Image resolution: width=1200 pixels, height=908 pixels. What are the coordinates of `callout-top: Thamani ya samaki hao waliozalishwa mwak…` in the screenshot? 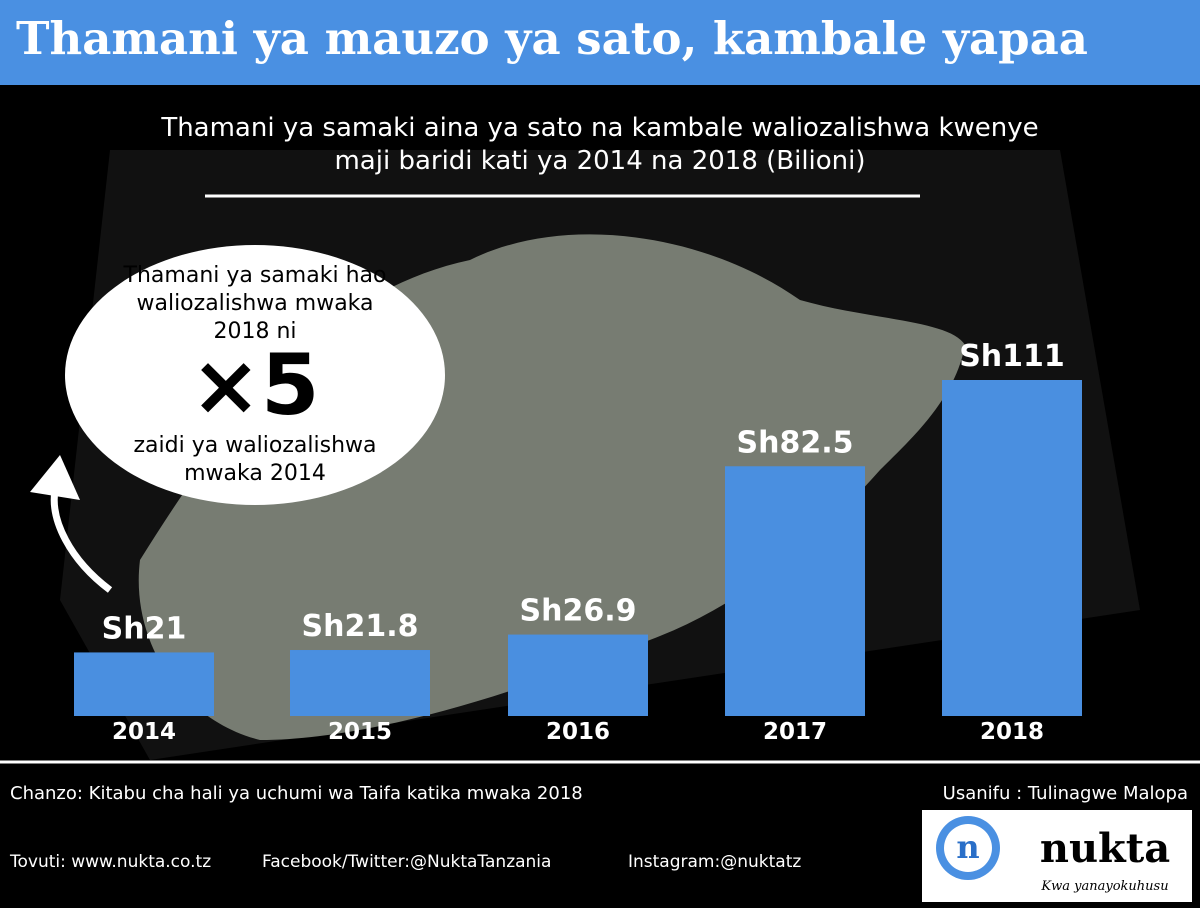 It's located at (255, 303).